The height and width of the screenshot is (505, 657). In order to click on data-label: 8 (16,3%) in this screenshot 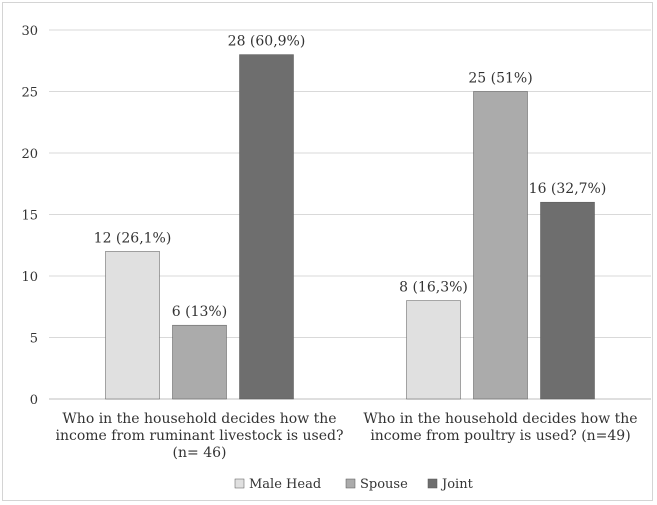, I will do `click(433, 288)`.